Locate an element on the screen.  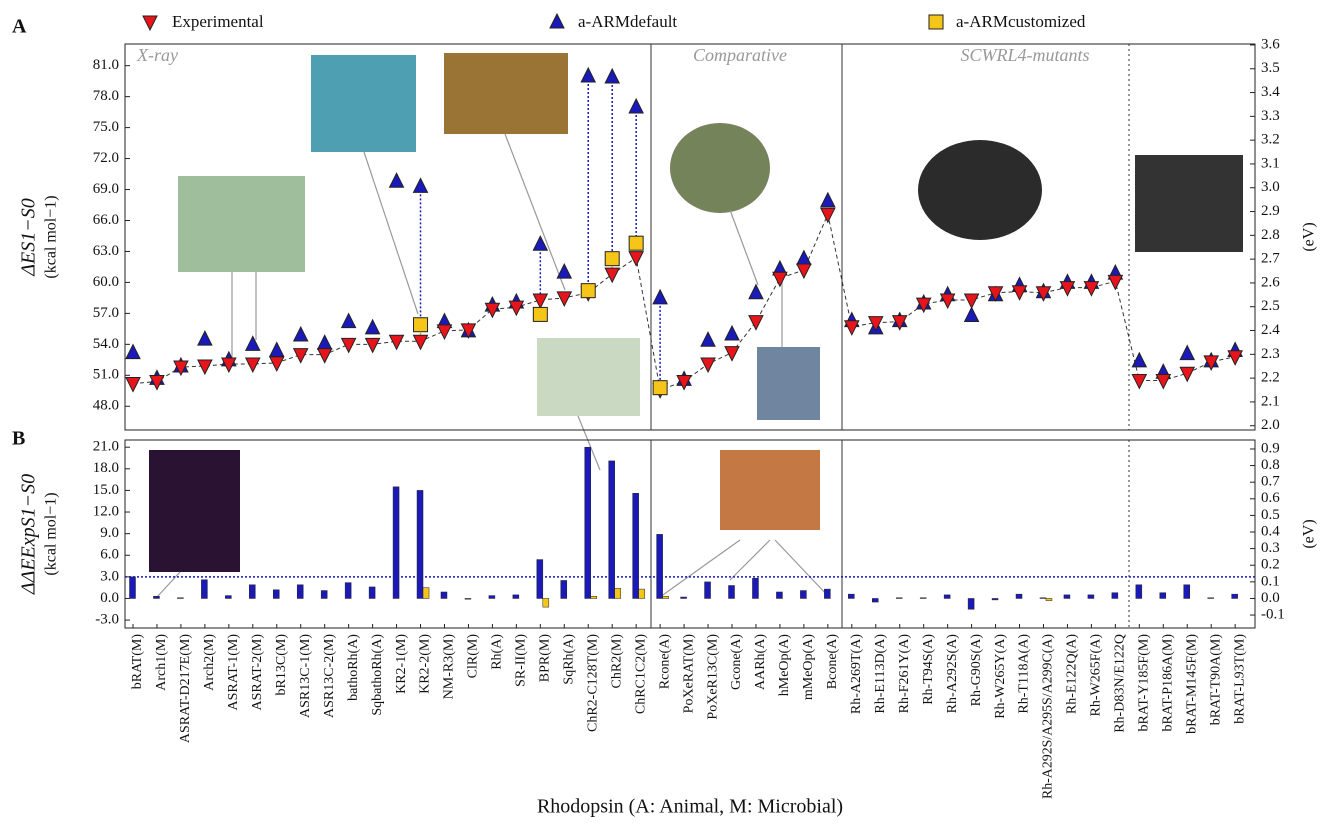
y-tick-label: 21.0 is located at coordinates (106, 447).